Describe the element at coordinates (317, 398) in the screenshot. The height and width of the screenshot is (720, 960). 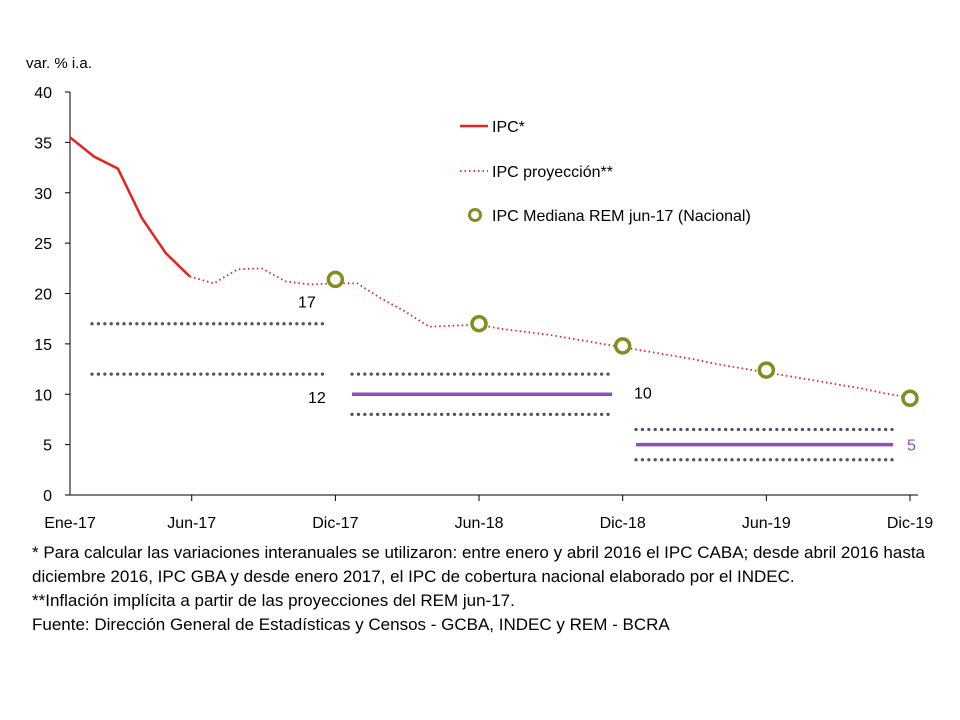
I see `band-lower-label: 12` at that location.